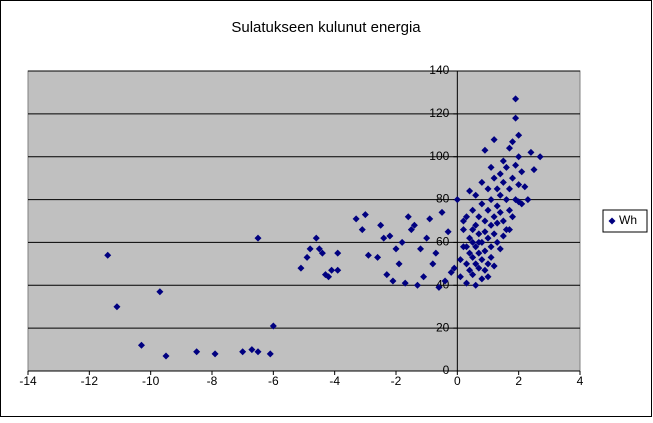 This screenshot has width=653, height=423. I want to click on y-tick-label: 100, so click(439, 156).